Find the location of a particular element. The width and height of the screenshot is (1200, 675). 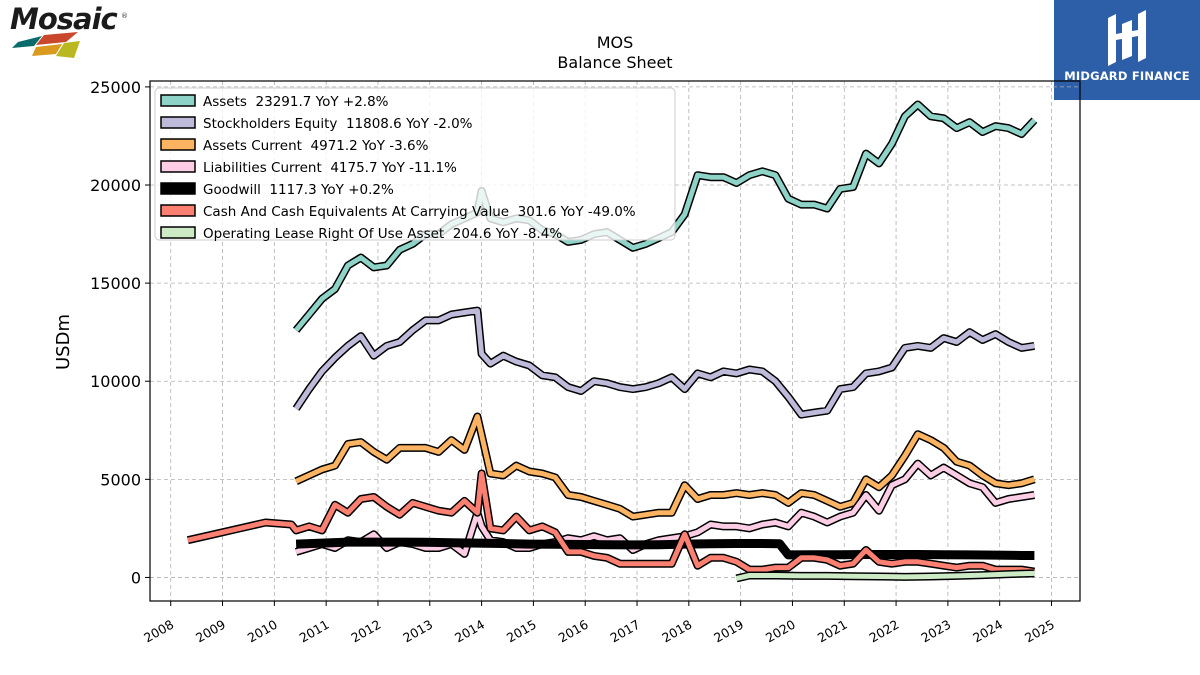

legend-entry: Assets 23291.7 YoY +2.8% is located at coordinates (296, 102).